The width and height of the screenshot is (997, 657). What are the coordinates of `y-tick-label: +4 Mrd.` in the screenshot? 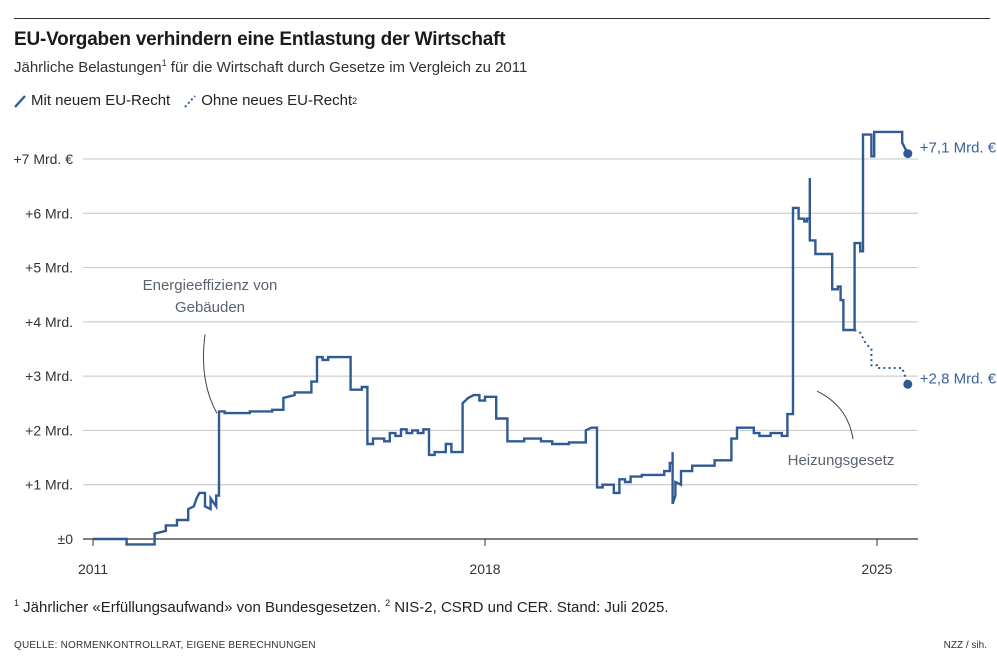 It's located at (49, 322).